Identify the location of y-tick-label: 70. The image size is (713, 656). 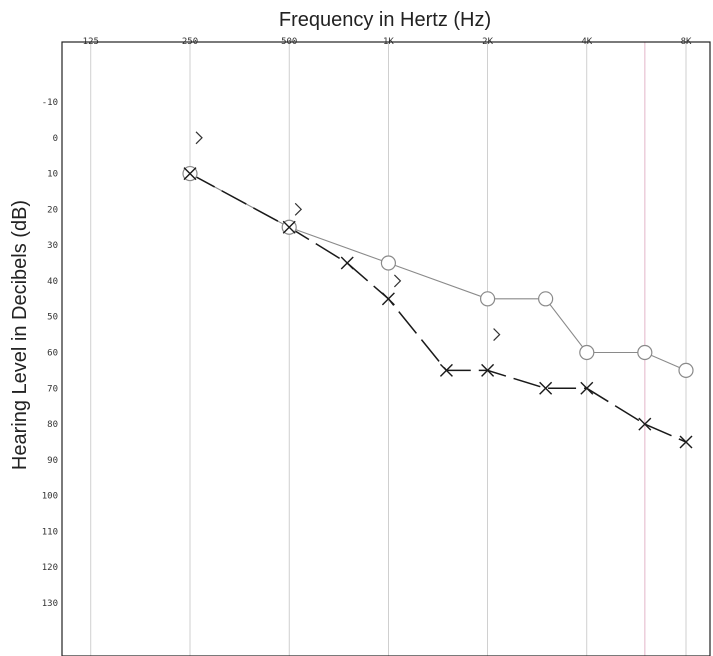
(52, 389).